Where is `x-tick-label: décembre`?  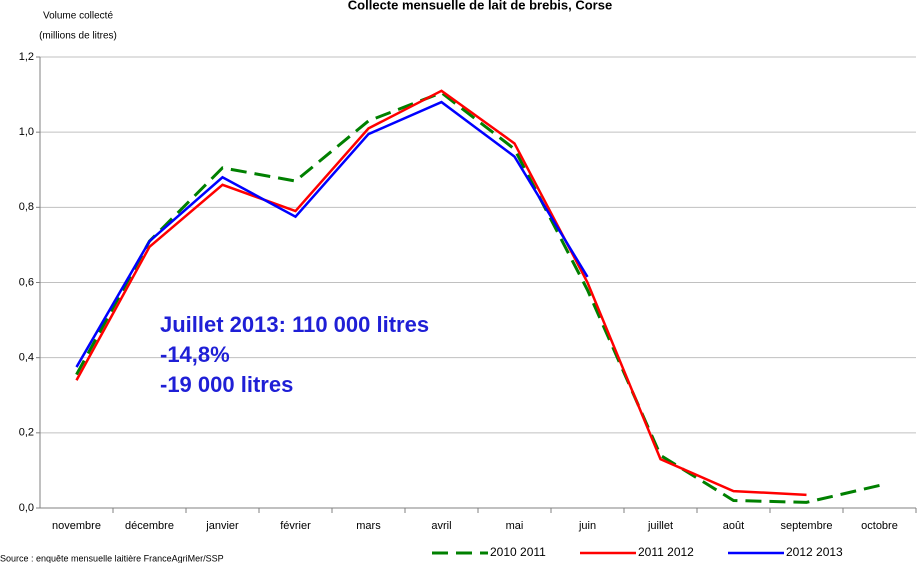
x-tick-label: décembre is located at coordinates (149, 526).